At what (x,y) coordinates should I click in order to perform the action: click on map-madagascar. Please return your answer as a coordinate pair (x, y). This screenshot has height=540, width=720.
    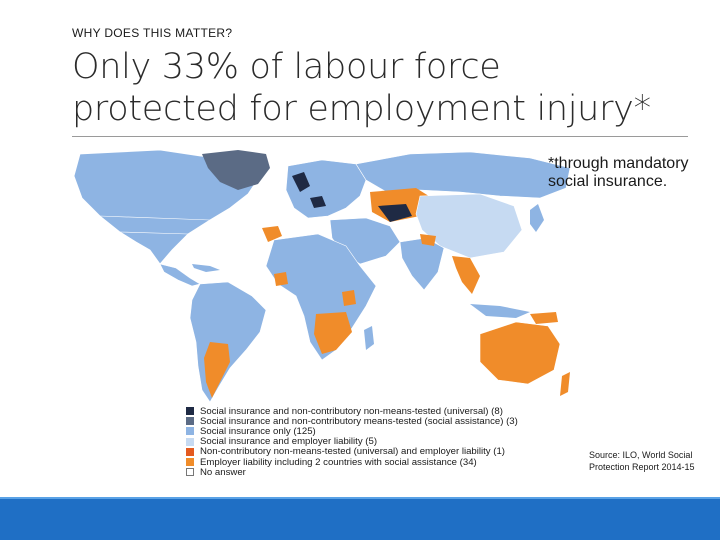
    Looking at the image, I should click on (369, 338).